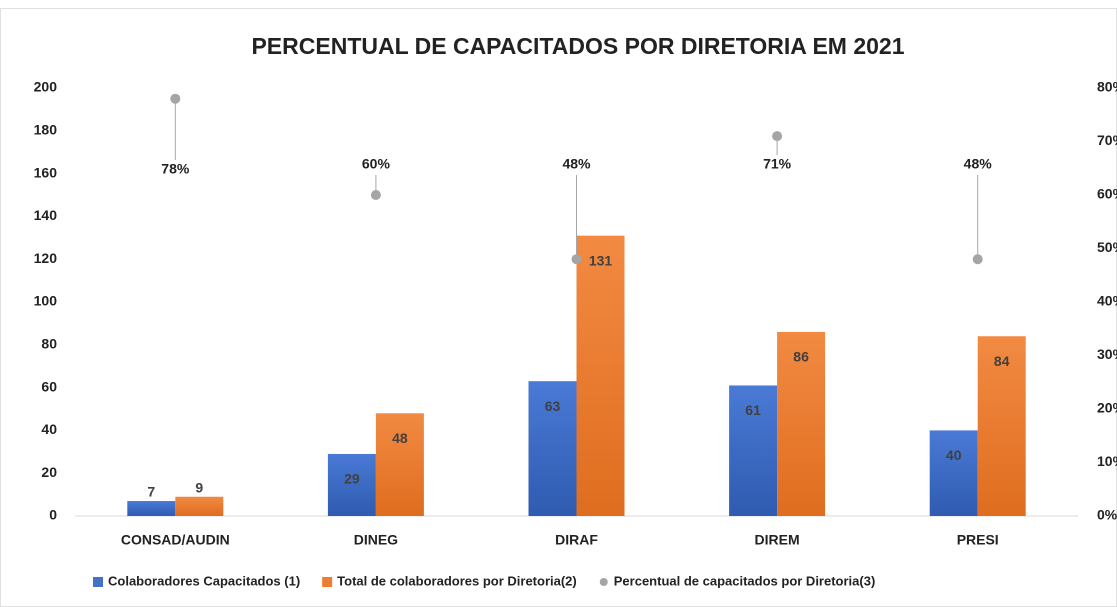 Image resolution: width=1117 pixels, height=607 pixels. I want to click on y-tick-label: 120, so click(46, 258).